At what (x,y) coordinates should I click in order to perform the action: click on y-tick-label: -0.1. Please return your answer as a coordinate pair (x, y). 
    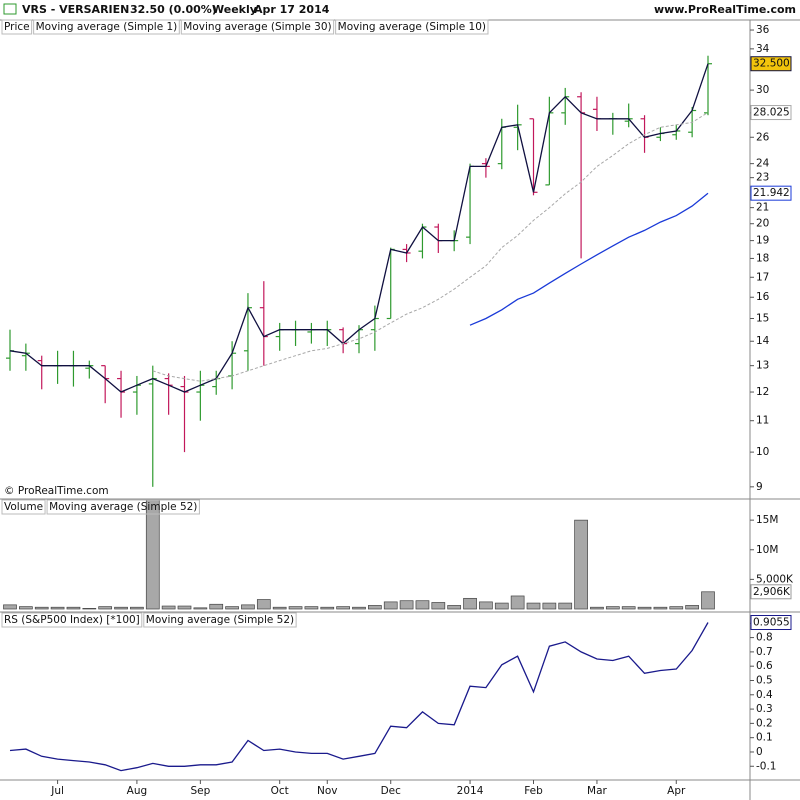
    Looking at the image, I should click on (766, 766).